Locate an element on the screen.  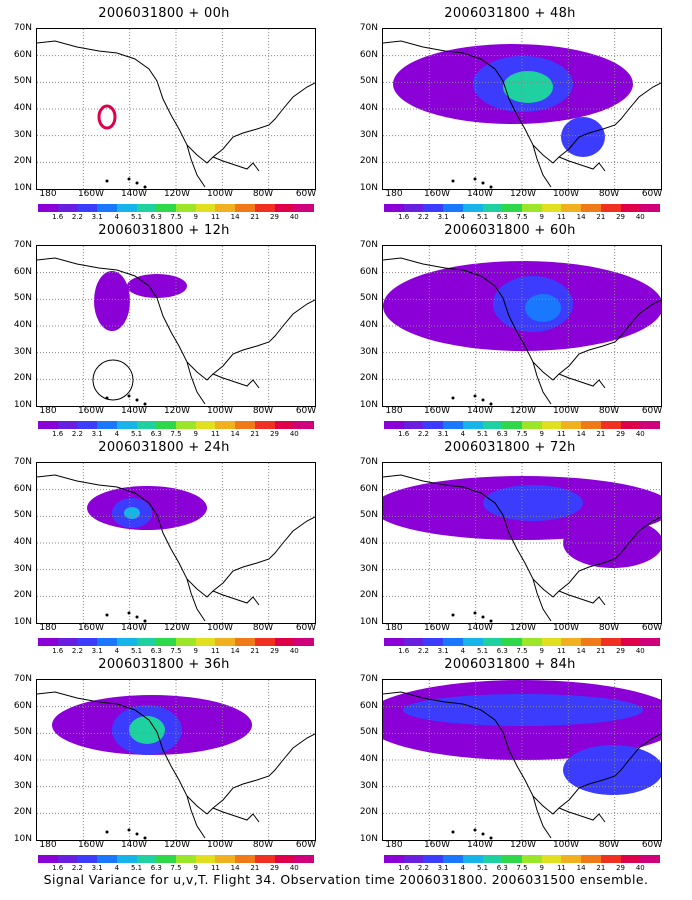
lon-tick-label: 160W is located at coordinates (437, 194).